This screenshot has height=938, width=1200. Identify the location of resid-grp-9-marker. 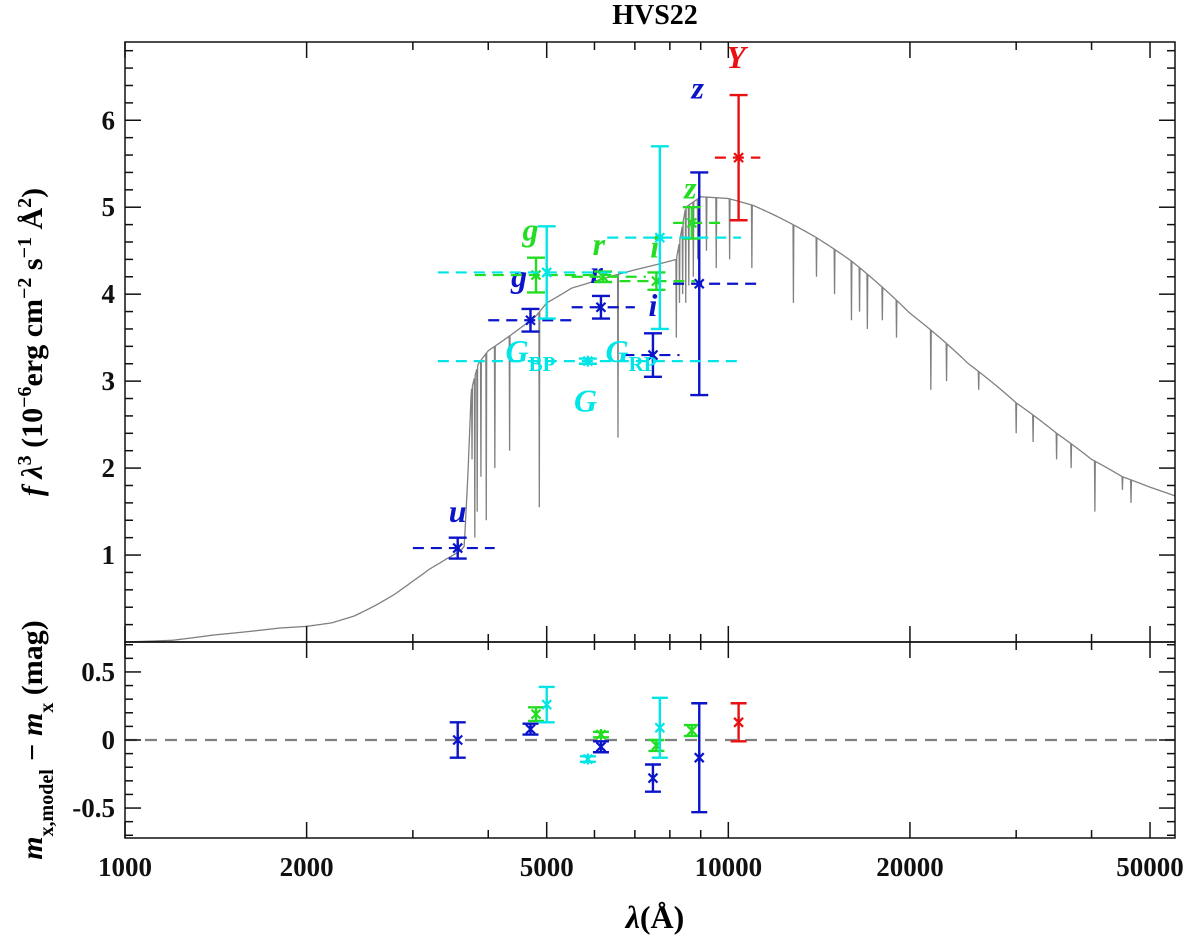
(660, 728).